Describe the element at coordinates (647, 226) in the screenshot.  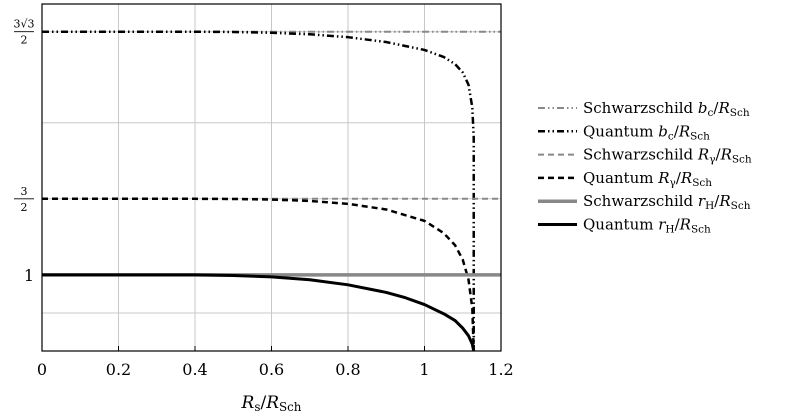
I see `legend-label-5: Quantum rH/RSch` at that location.